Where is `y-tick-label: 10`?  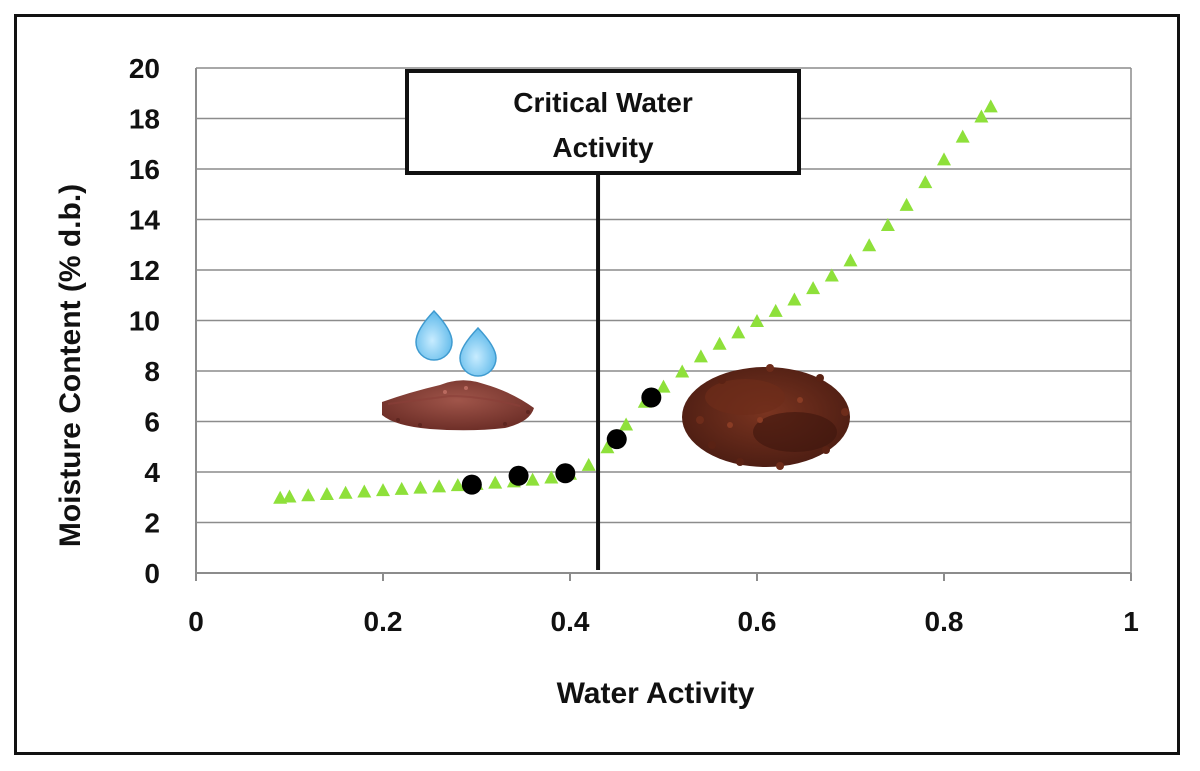 y-tick-label: 10 is located at coordinates (144, 321).